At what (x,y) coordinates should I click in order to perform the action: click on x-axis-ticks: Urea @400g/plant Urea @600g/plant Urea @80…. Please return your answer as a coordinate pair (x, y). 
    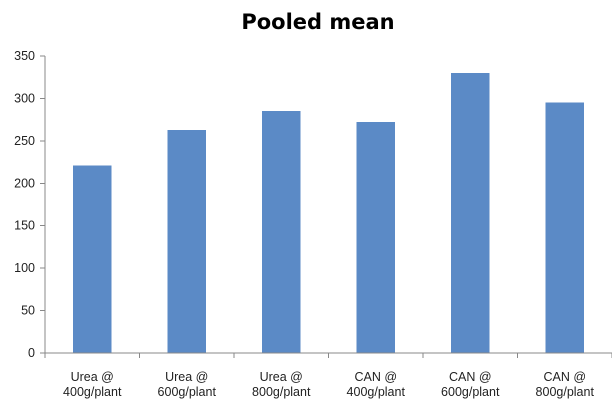
    Looking at the image, I should click on (328, 376).